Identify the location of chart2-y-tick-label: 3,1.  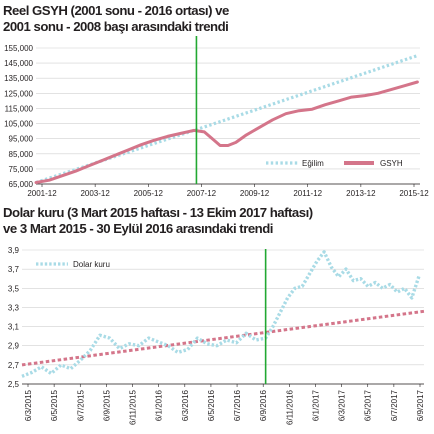
(14, 327).